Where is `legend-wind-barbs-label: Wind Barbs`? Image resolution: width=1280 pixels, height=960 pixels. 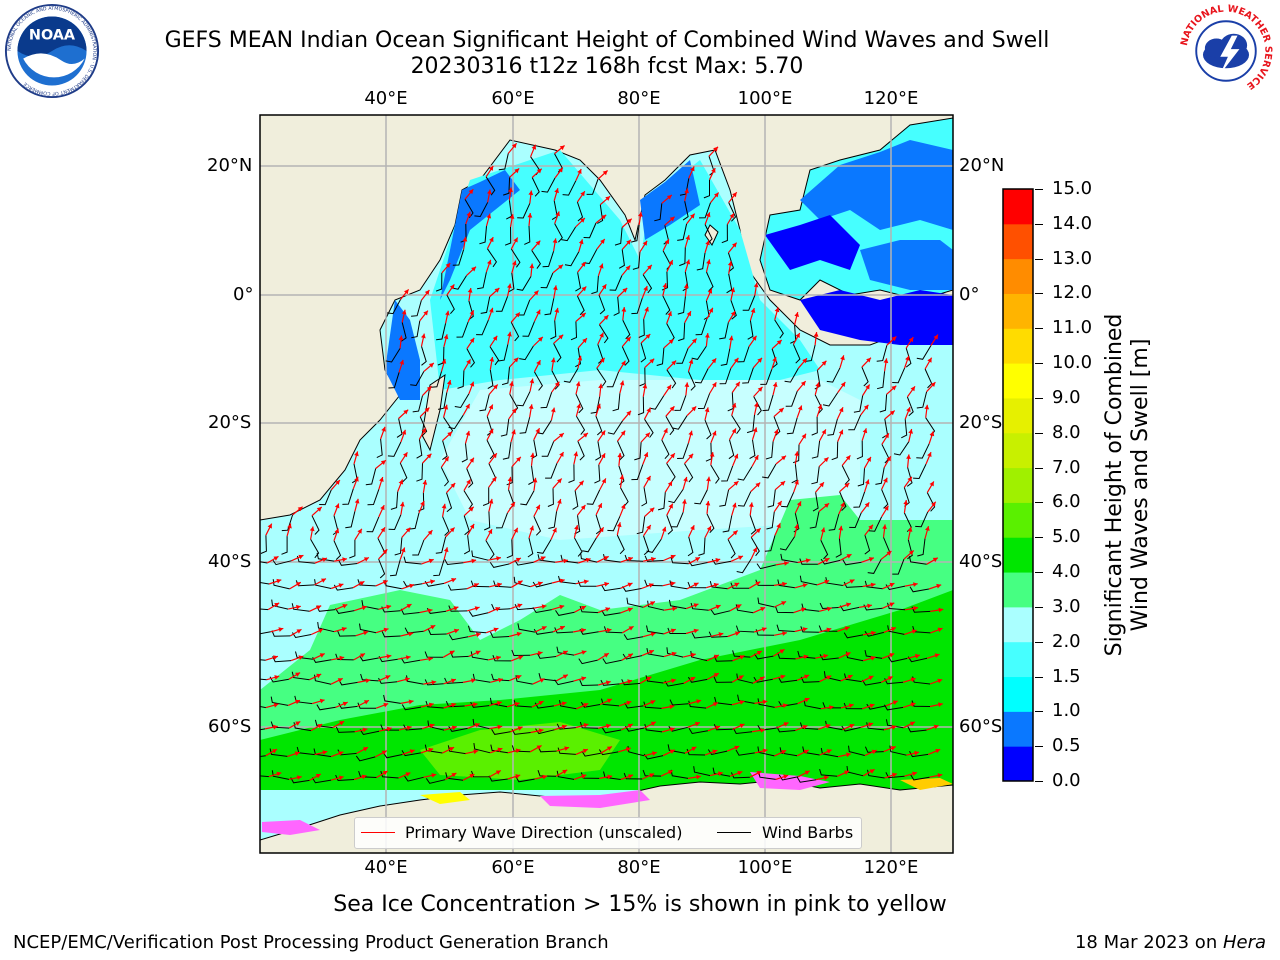
legend-wind-barbs-label: Wind Barbs is located at coordinates (808, 832).